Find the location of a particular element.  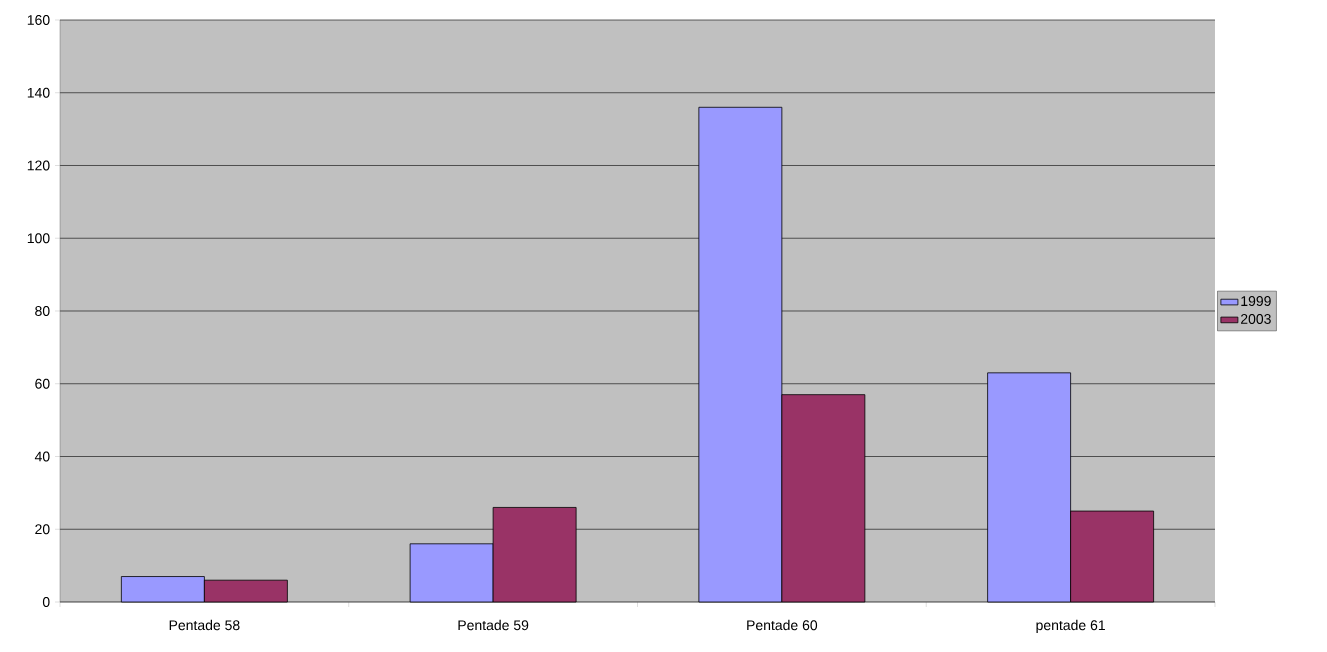

x-tick-label: Pentade 58 is located at coordinates (204, 625).